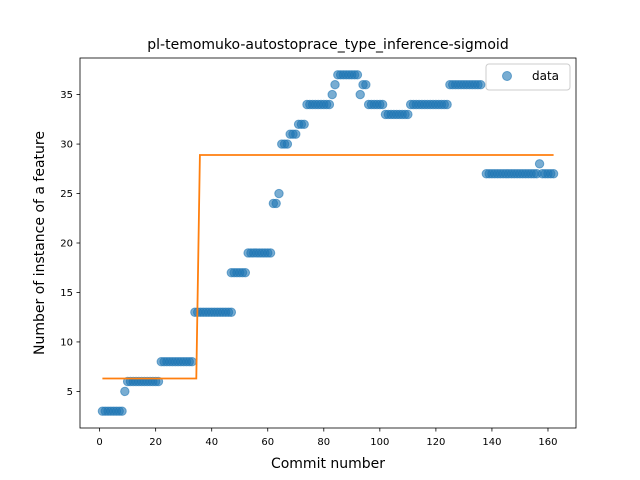 The width and height of the screenshot is (640, 480). Describe the element at coordinates (547, 442) in the screenshot. I see `x-tick-label: 160` at that location.